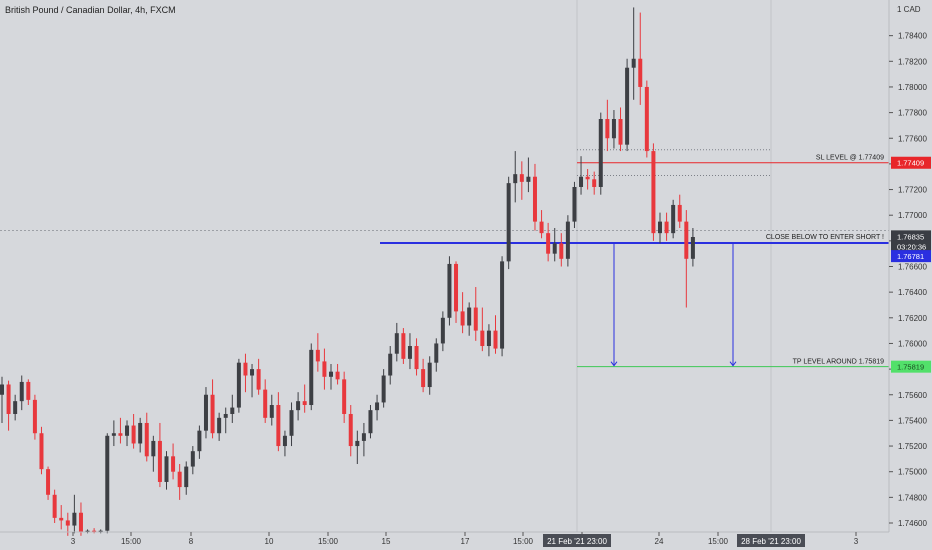 The height and width of the screenshot is (550, 932). I want to click on last-close-tag-bg, so click(911, 236).